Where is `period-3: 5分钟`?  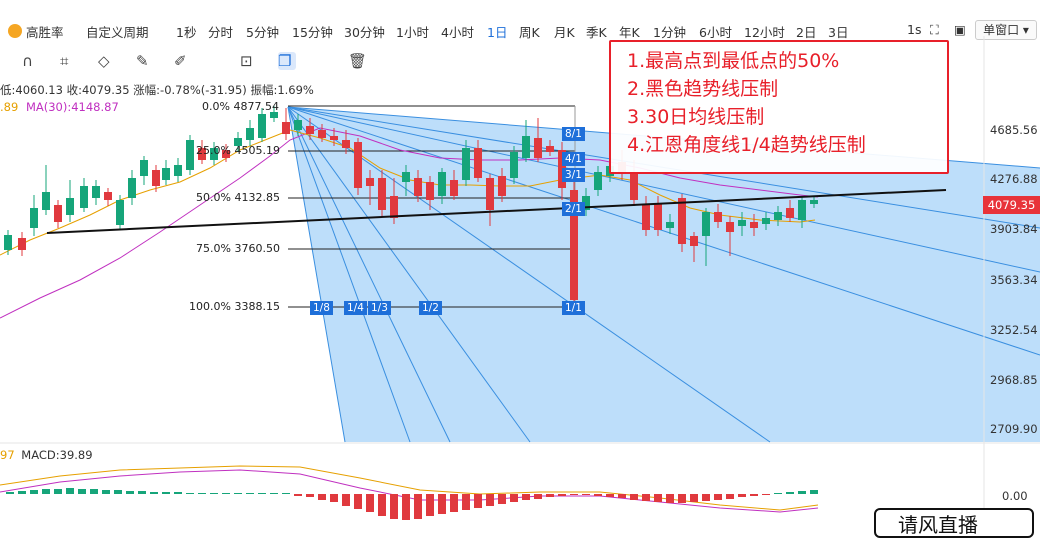 period-3: 5分钟 is located at coordinates (262, 32).